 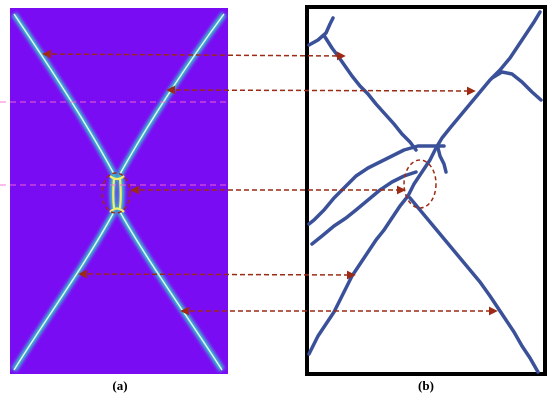 I want to click on reference-lines, so click(x=115, y=143).